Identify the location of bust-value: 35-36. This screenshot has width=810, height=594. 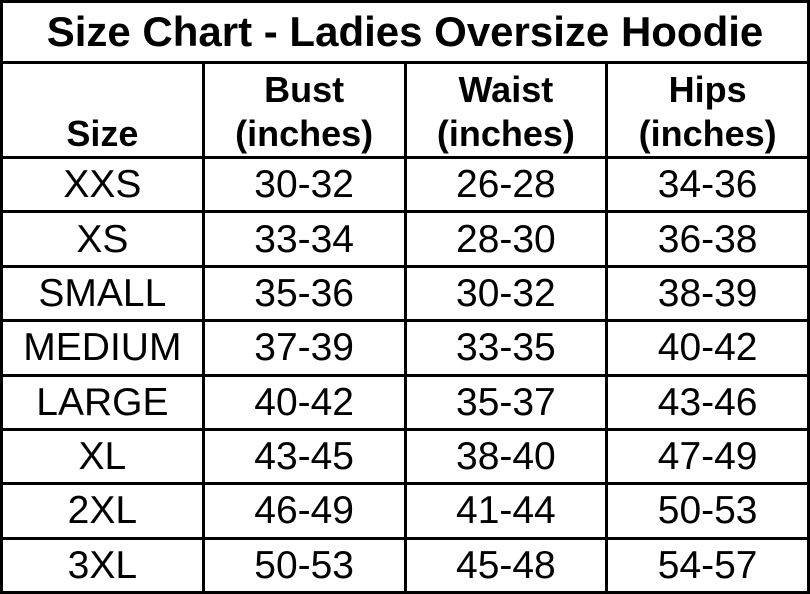
(304, 293).